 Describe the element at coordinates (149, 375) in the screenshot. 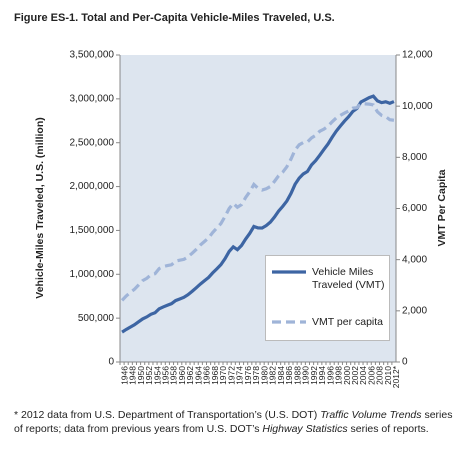

I see `x-tick-label: 1952` at that location.